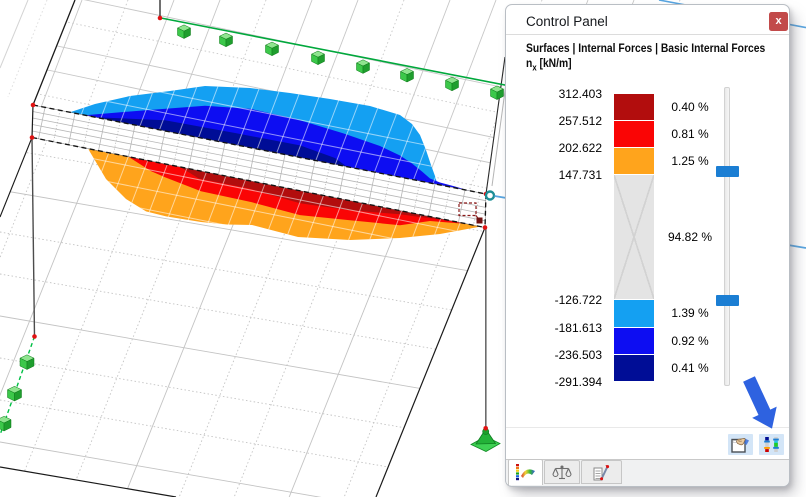 This screenshot has width=806, height=497. I want to click on panel-title: Control Panel, so click(567, 21).